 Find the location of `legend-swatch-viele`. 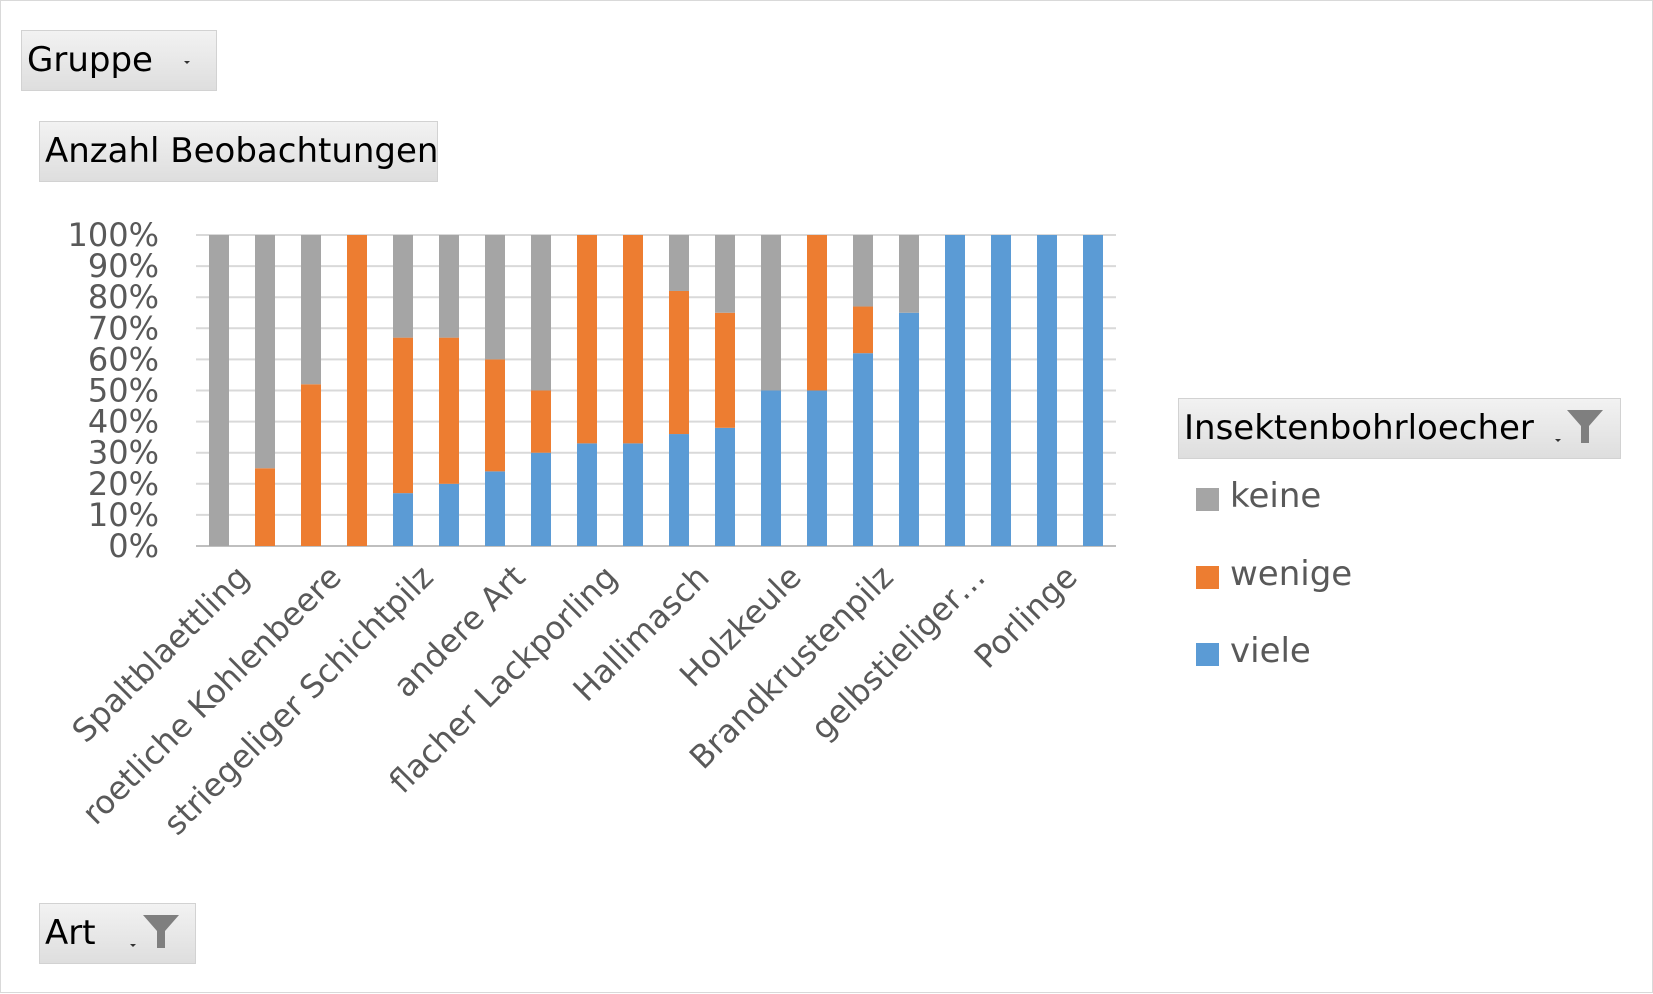

legend-swatch-viele is located at coordinates (1207, 654).